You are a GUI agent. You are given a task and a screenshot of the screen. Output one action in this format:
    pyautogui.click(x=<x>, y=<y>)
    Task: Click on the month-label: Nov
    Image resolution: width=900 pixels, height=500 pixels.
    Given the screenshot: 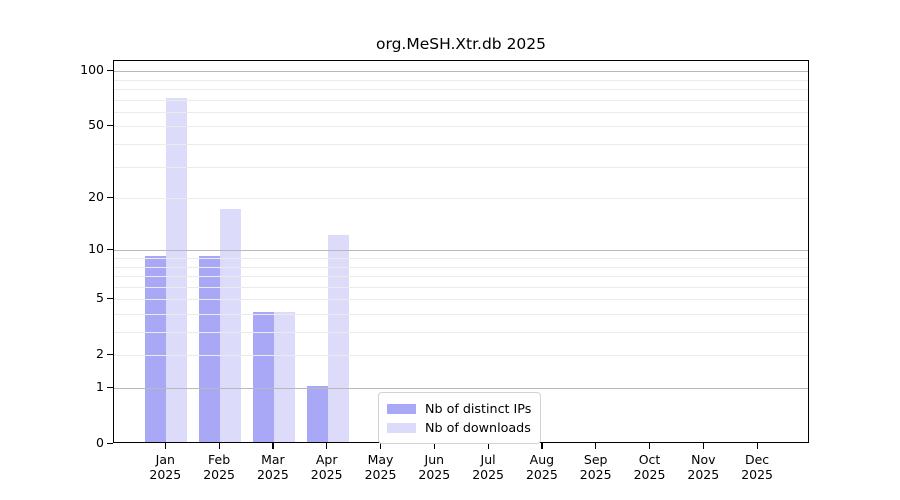 What is the action you would take?
    pyautogui.click(x=703, y=459)
    